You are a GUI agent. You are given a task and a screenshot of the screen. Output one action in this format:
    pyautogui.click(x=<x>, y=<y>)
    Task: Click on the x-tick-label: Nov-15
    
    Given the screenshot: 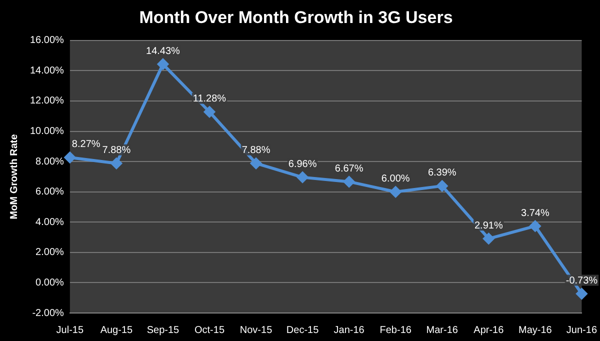 What is the action you would take?
    pyautogui.click(x=256, y=330)
    